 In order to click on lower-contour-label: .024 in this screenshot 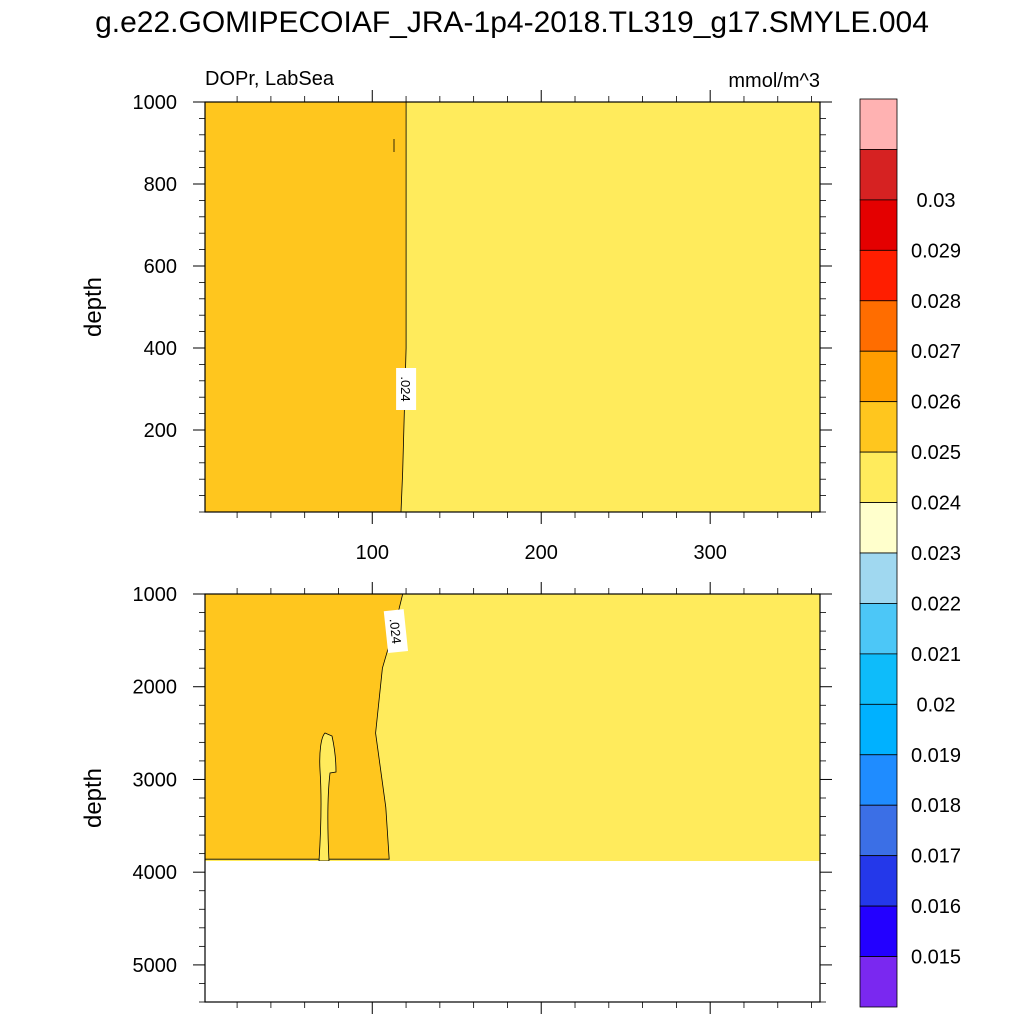, I will do `click(396, 631)`.